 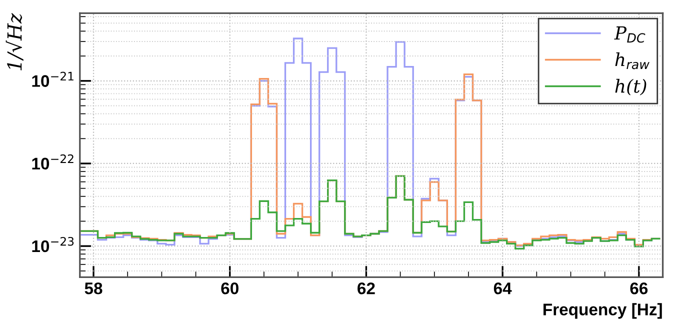 What do you see at coordinates (503, 288) in the screenshot?
I see `x-tick-label: 64` at bounding box center [503, 288].